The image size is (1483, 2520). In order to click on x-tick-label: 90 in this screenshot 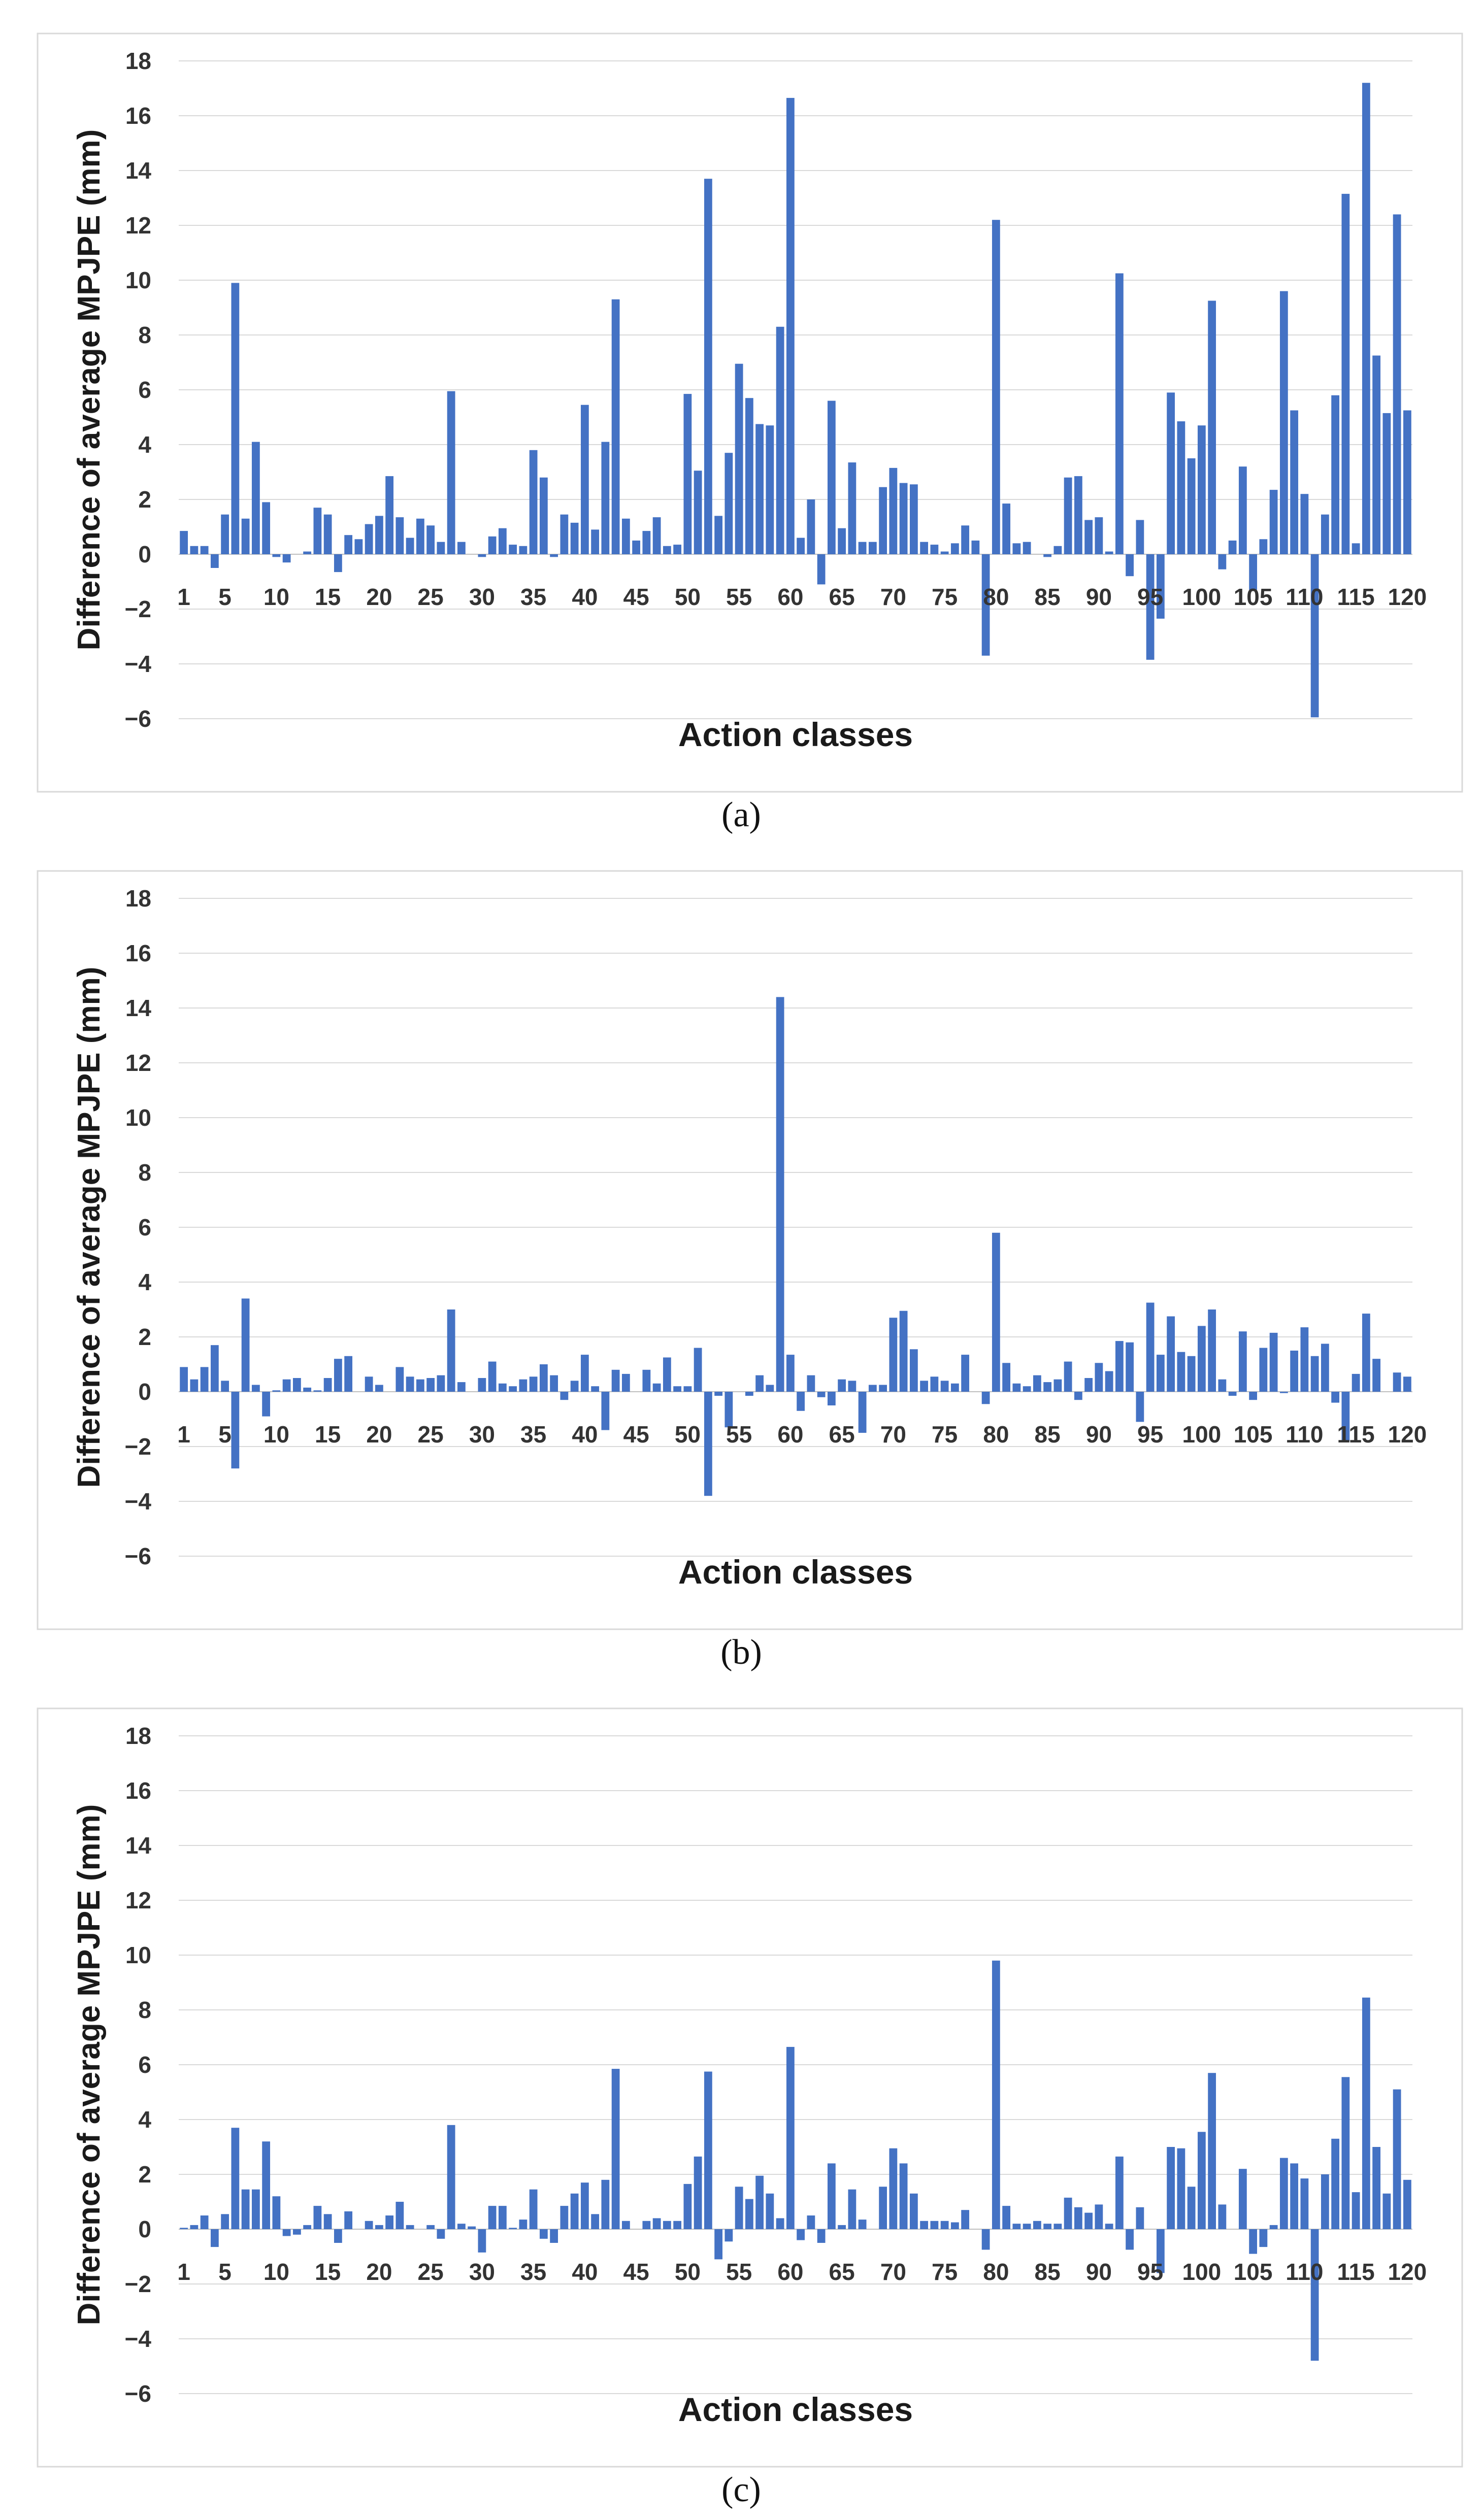, I will do `click(1099, 2272)`.